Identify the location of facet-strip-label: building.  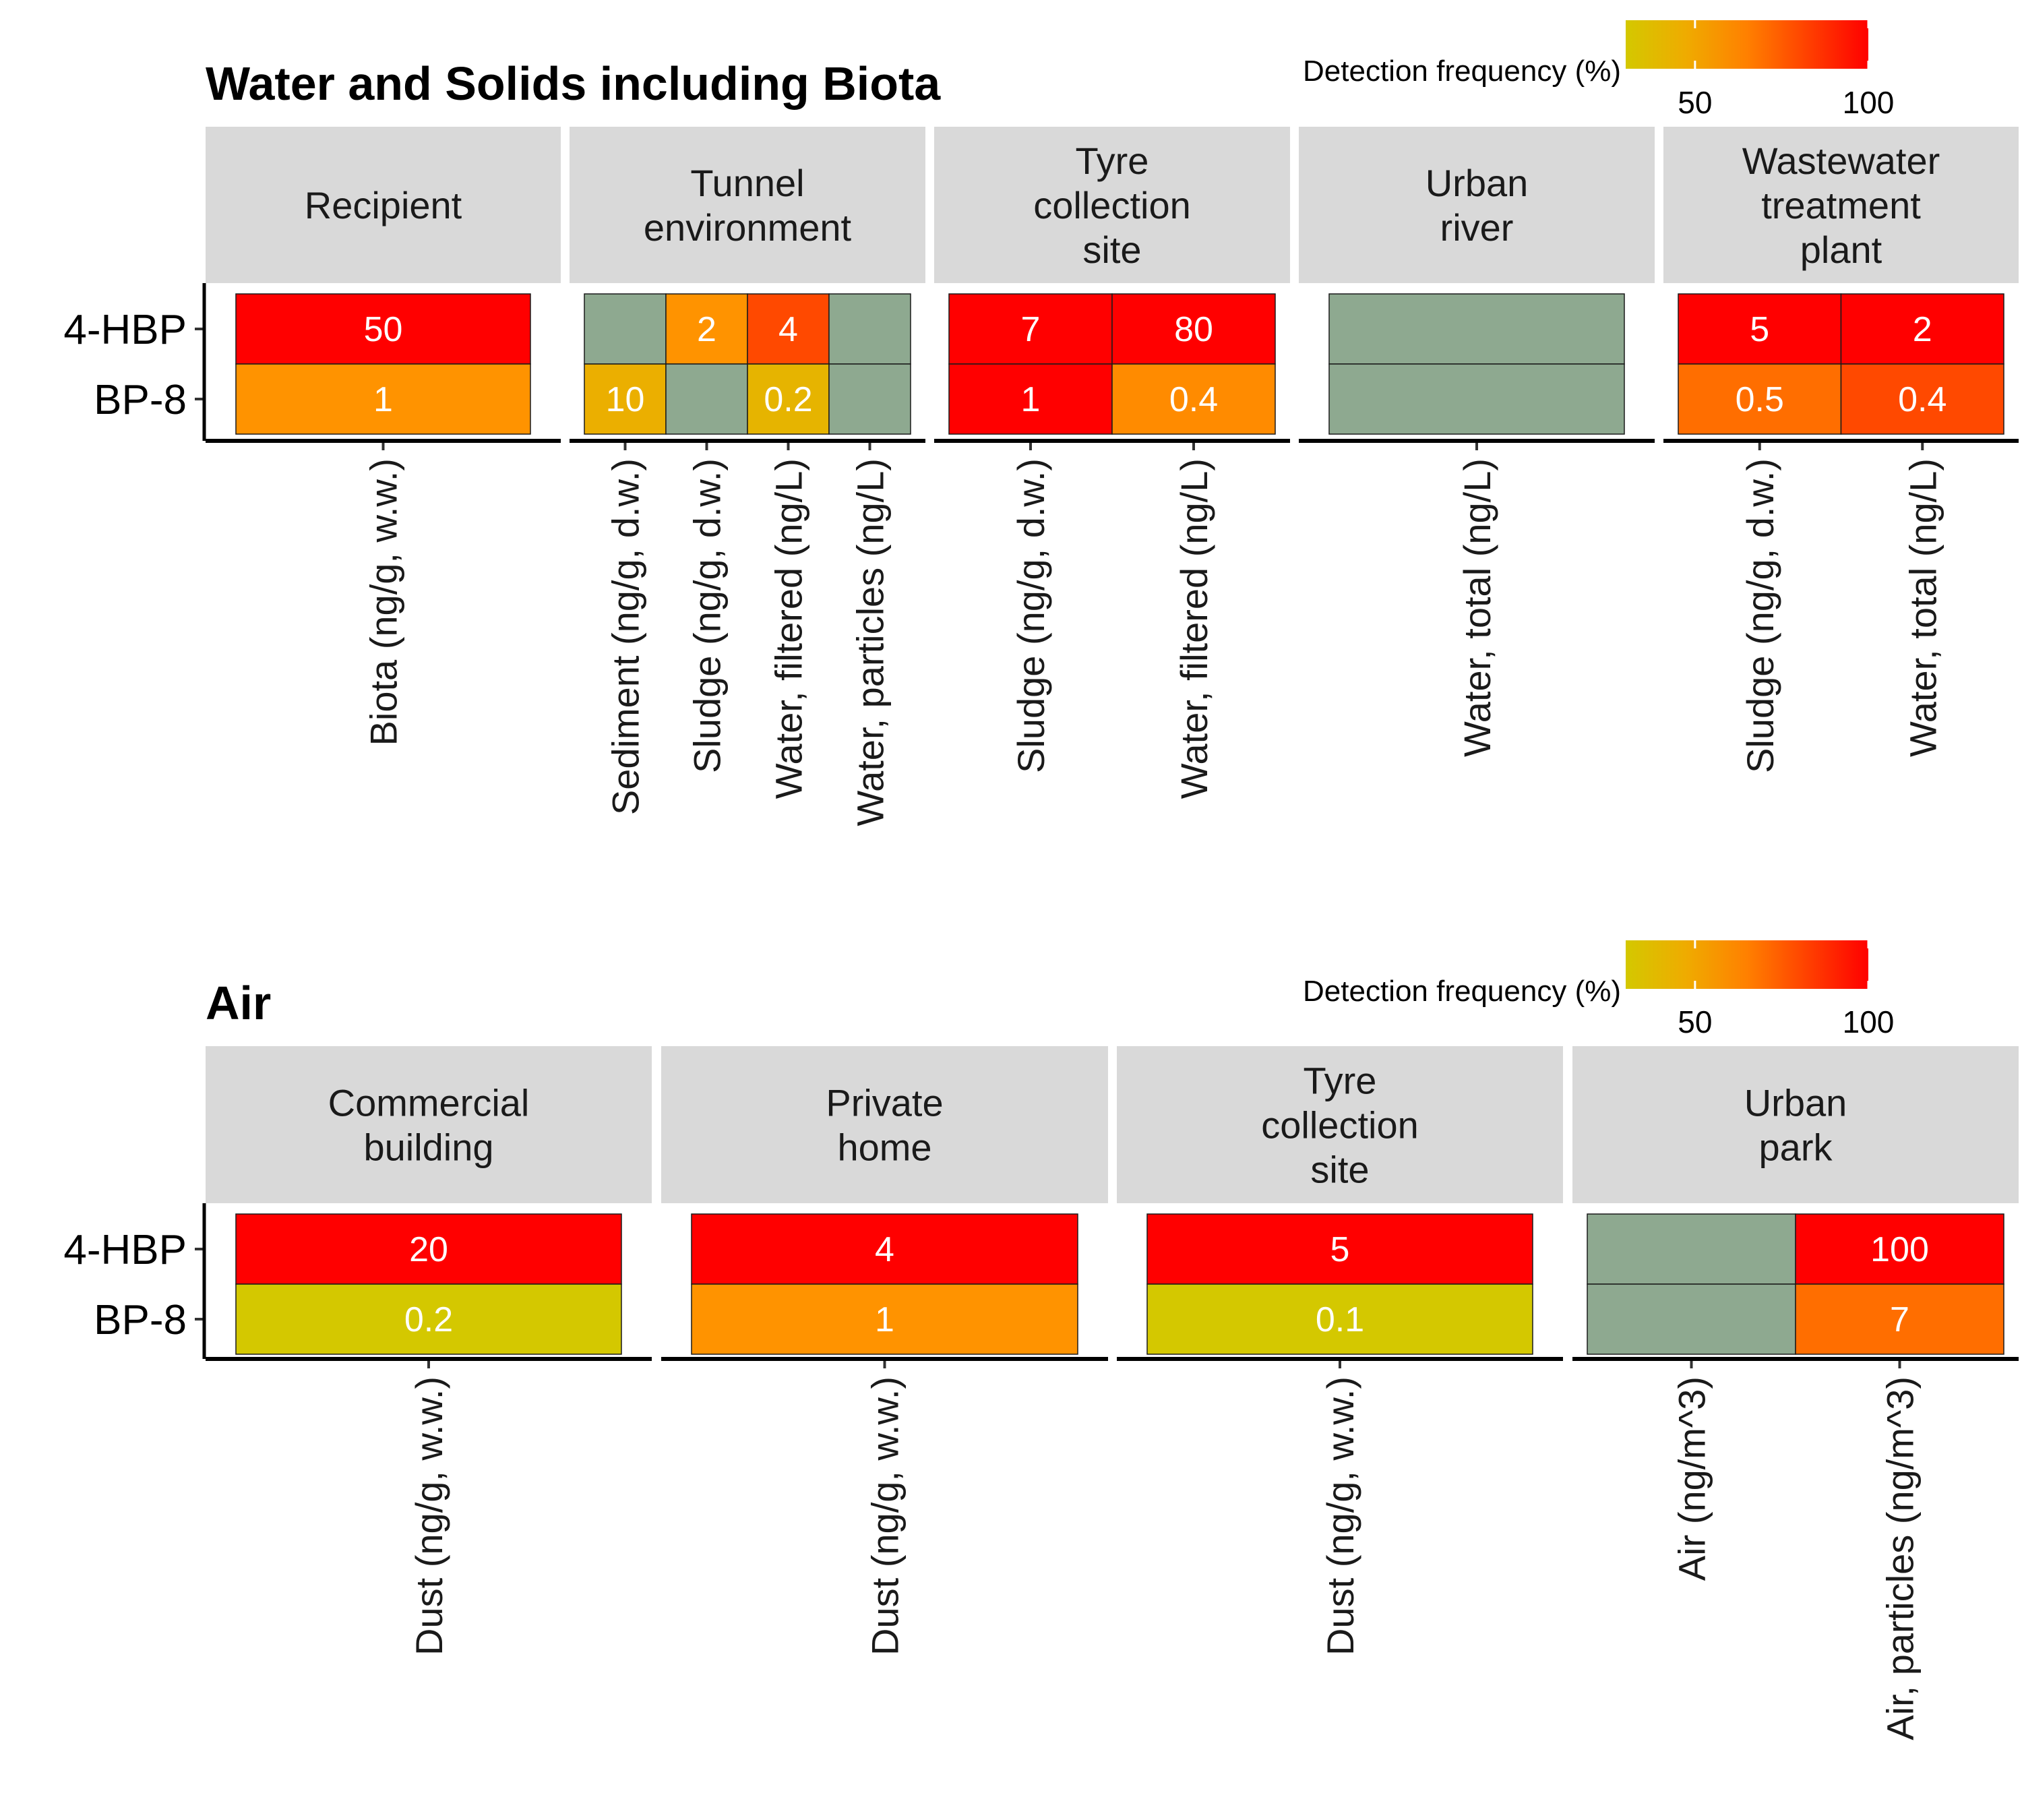
(428, 1147).